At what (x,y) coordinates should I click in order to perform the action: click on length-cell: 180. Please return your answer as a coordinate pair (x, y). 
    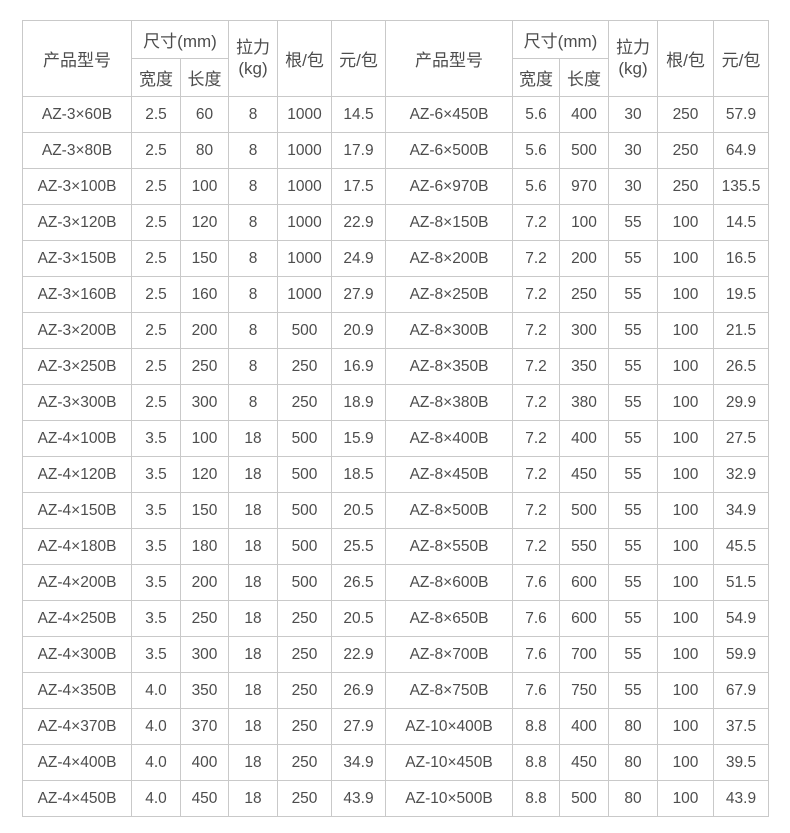
    Looking at the image, I should click on (204, 546).